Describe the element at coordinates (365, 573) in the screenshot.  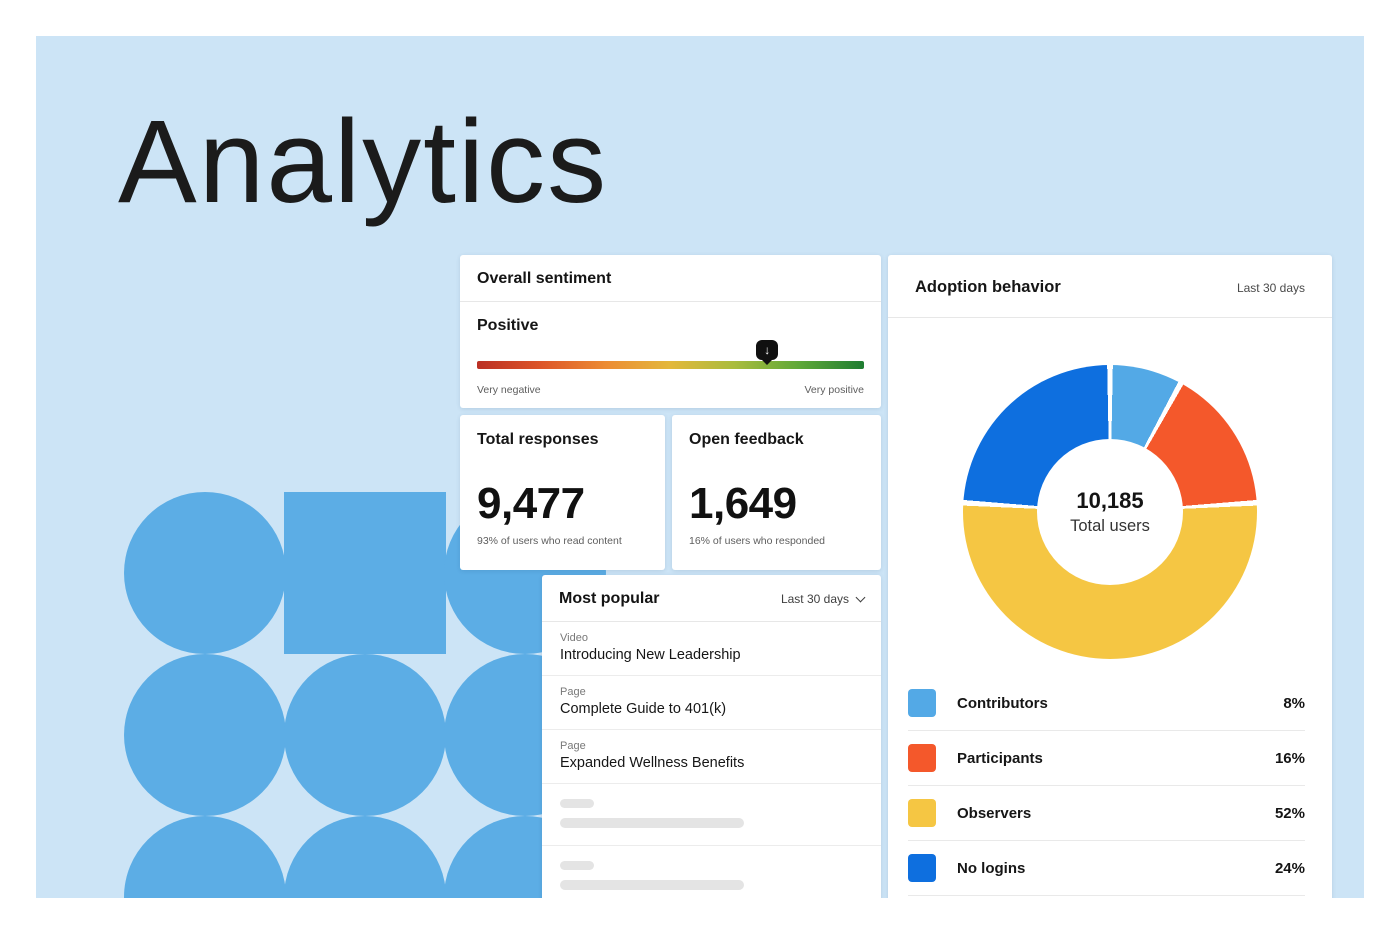
I see `decorative-square` at that location.